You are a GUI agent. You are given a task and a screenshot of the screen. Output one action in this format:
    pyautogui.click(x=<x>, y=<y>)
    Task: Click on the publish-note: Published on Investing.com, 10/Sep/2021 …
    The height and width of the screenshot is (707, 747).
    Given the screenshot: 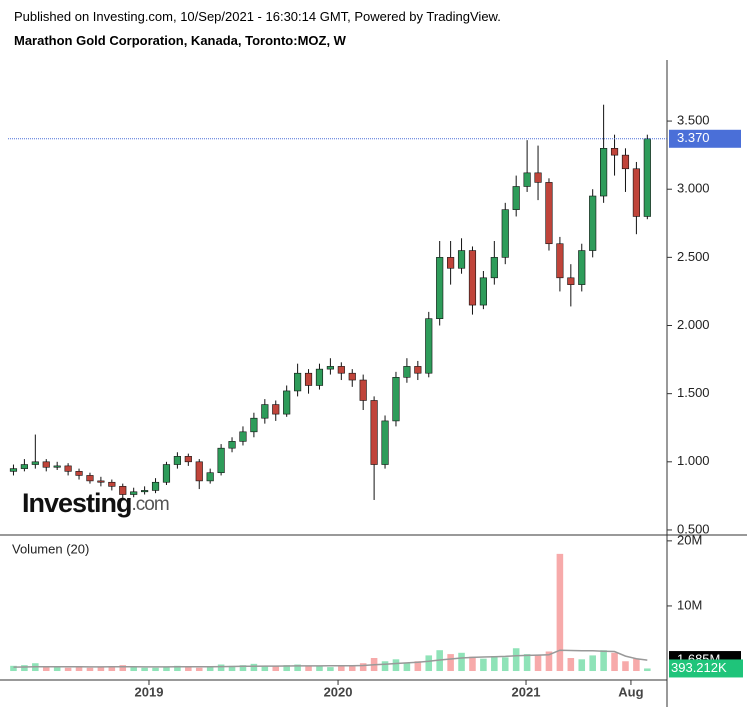 What is the action you would take?
    pyautogui.click(x=257, y=16)
    